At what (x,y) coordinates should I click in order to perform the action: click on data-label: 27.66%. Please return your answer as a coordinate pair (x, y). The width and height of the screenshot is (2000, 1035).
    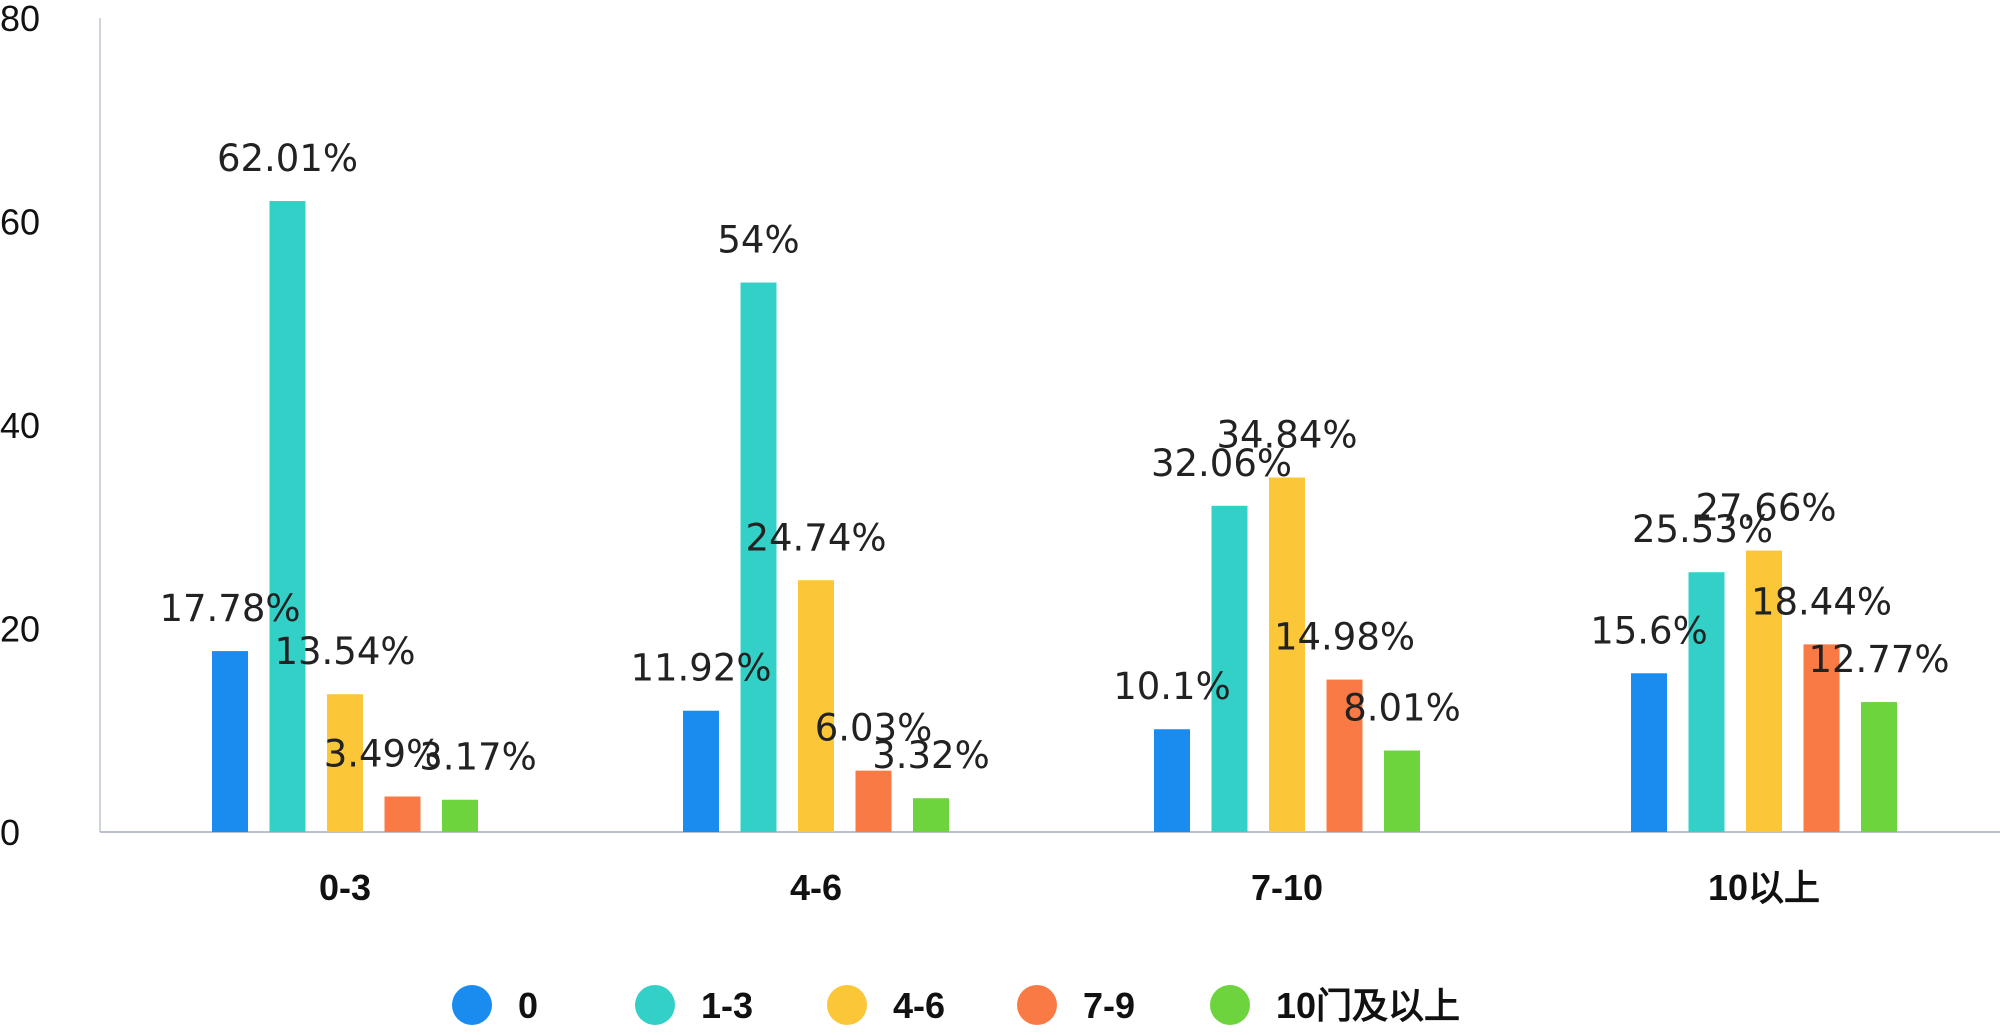
    Looking at the image, I should click on (1765, 508).